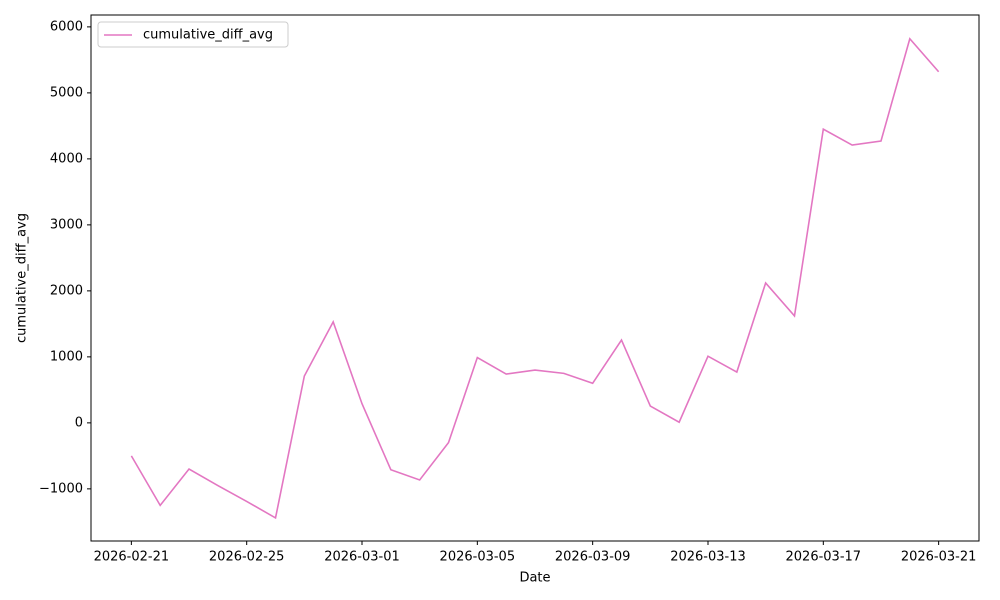 Image resolution: width=1000 pixels, height=600 pixels. What do you see at coordinates (132, 557) in the screenshot?
I see `x-tick-label: 2026-02-21` at bounding box center [132, 557].